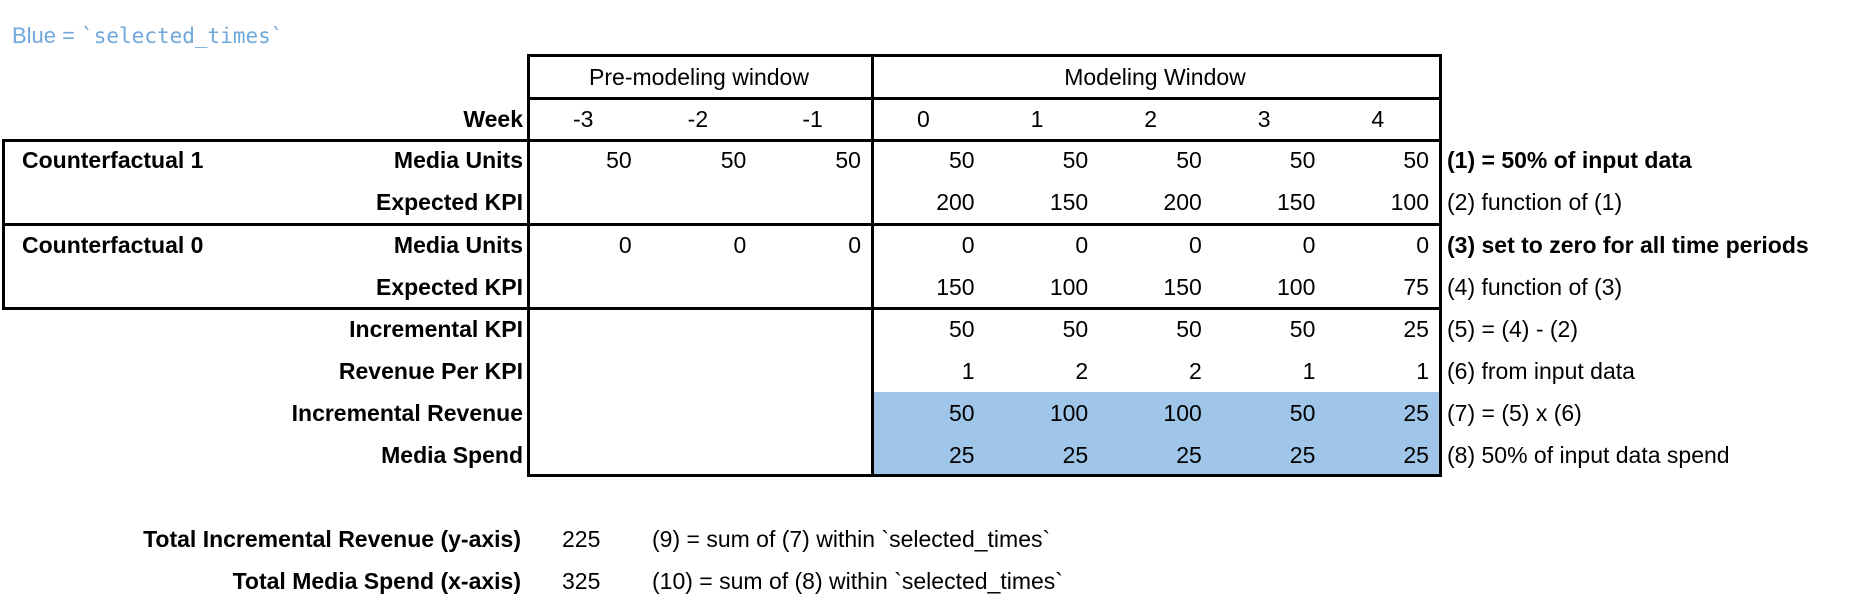  What do you see at coordinates (812, 119) in the screenshot?
I see `week-header: -1` at bounding box center [812, 119].